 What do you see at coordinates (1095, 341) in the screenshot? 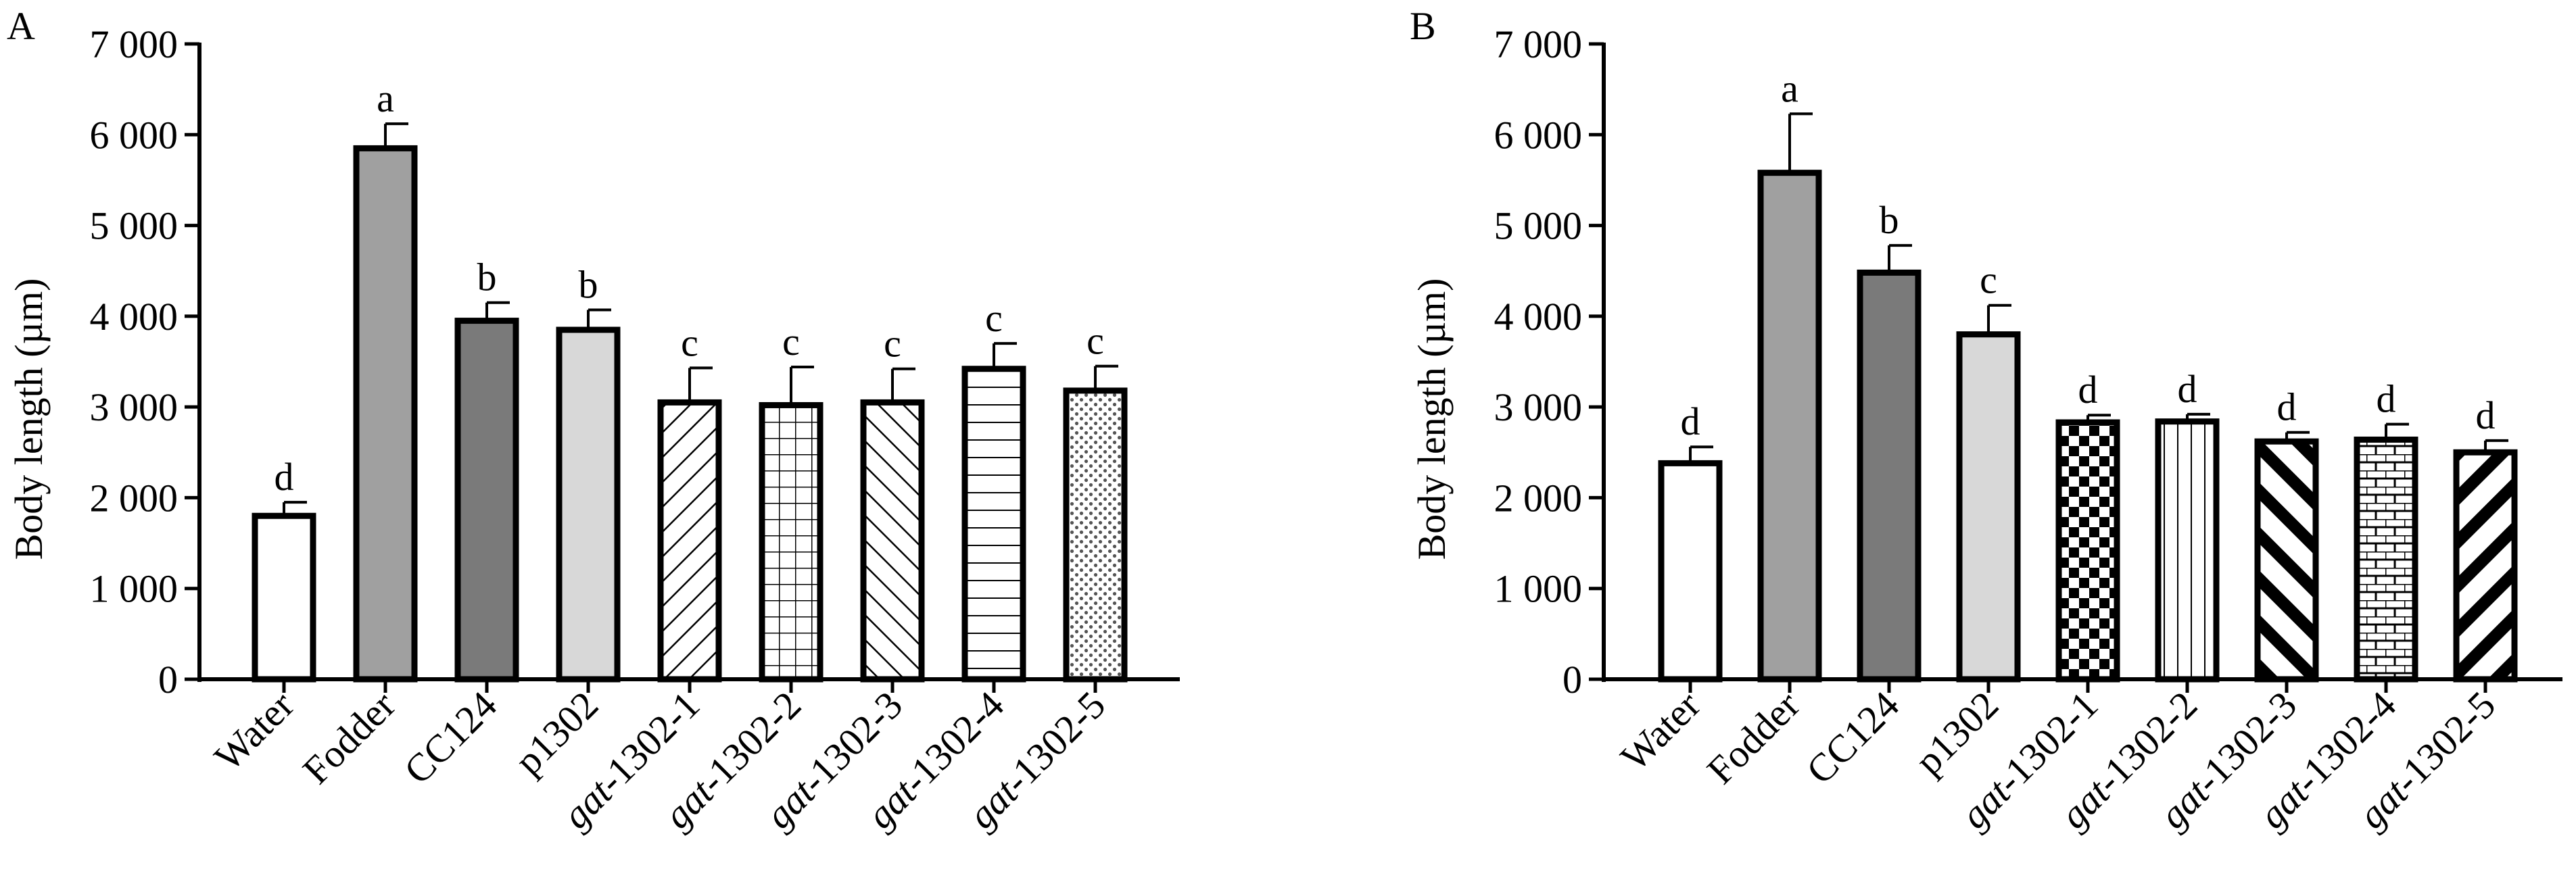
I see `significance-label-a-9: c` at bounding box center [1095, 341].